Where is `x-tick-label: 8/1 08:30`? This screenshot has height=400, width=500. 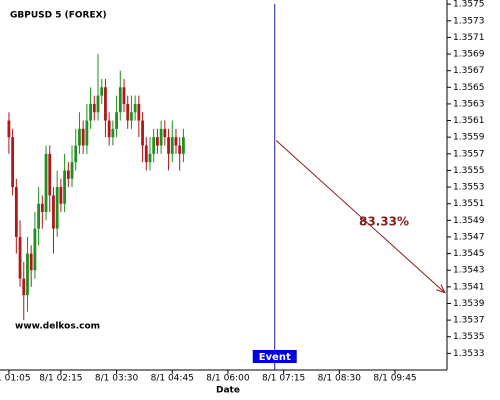
x-tick-label: 8/1 08:30 is located at coordinates (340, 379).